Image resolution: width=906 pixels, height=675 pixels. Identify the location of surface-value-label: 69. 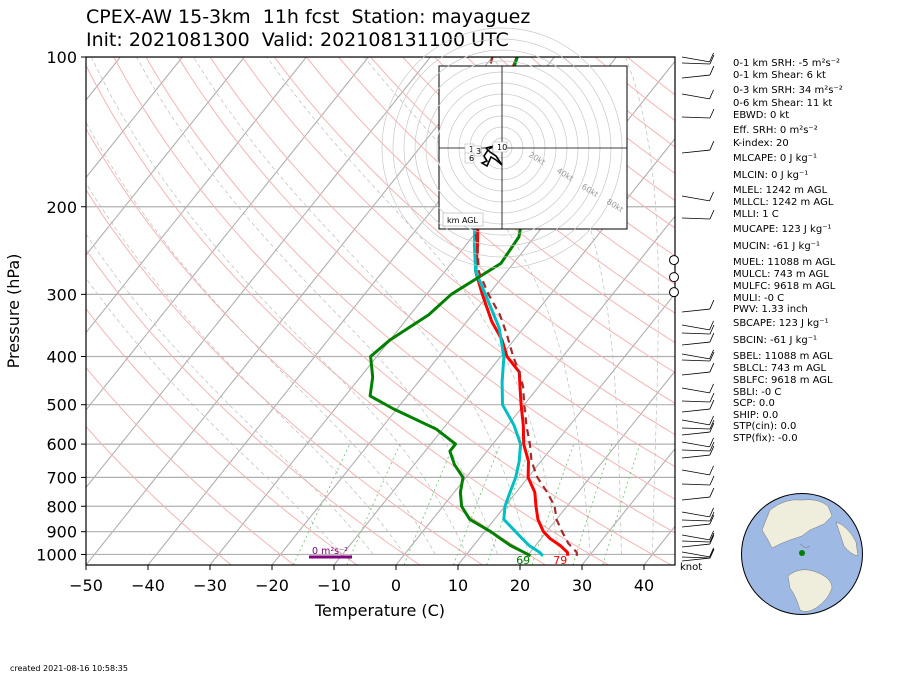
(523, 560).